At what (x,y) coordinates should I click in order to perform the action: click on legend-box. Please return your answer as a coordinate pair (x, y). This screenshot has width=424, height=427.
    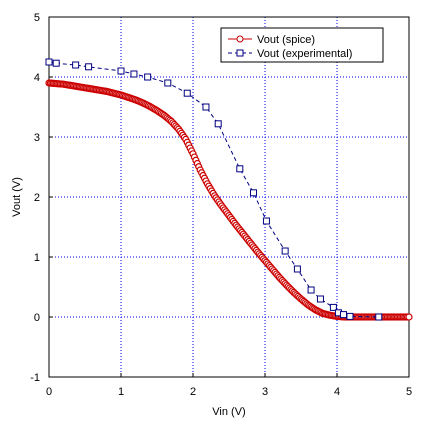
    Looking at the image, I should click on (302, 45).